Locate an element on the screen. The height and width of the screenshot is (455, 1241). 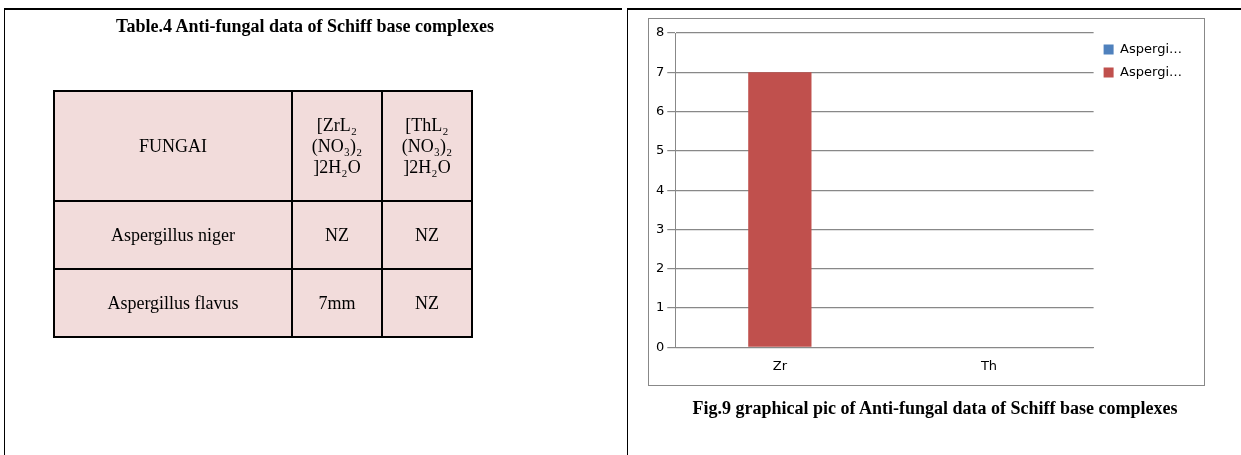
text: Fig.9 graphical pic of Anti-fungal data of Schiff base complexes is located at coordinates (935, 408).